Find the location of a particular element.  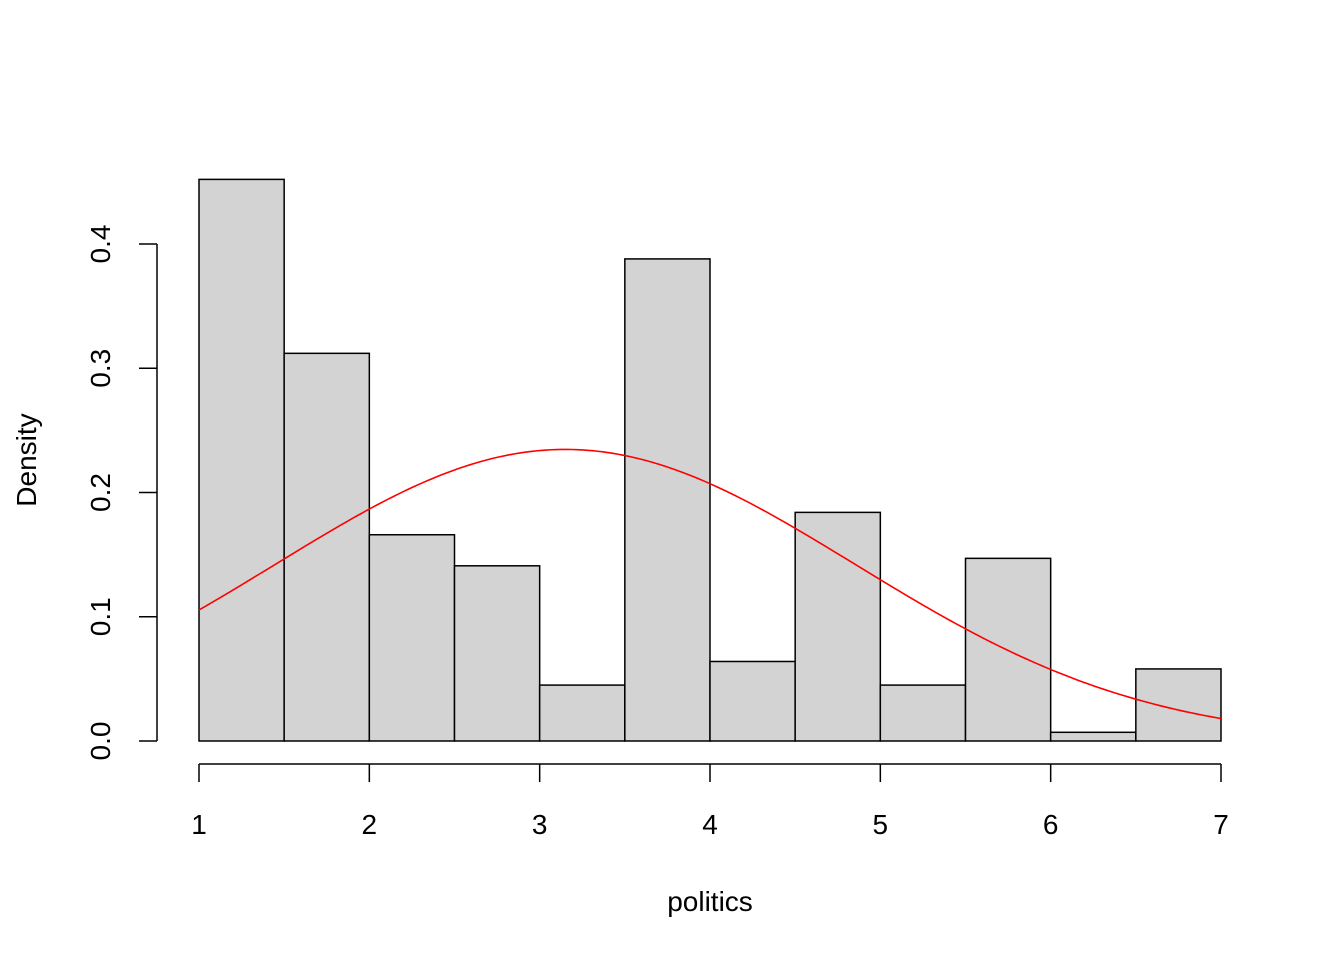

x-tick-label: 3 is located at coordinates (540, 824).